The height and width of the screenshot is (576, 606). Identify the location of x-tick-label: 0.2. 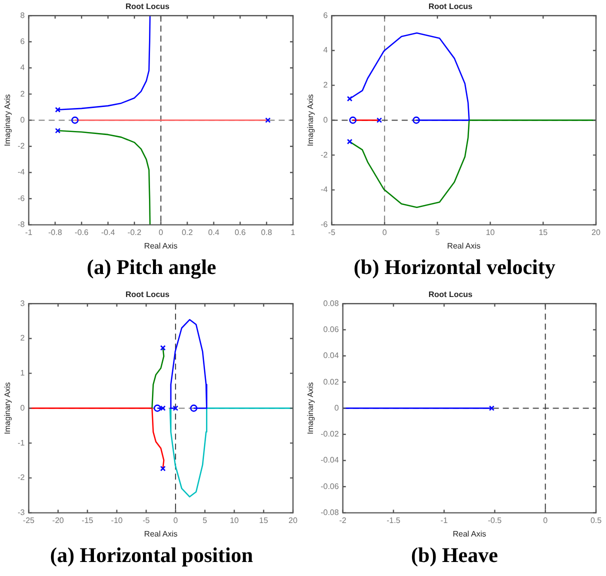
(188, 232).